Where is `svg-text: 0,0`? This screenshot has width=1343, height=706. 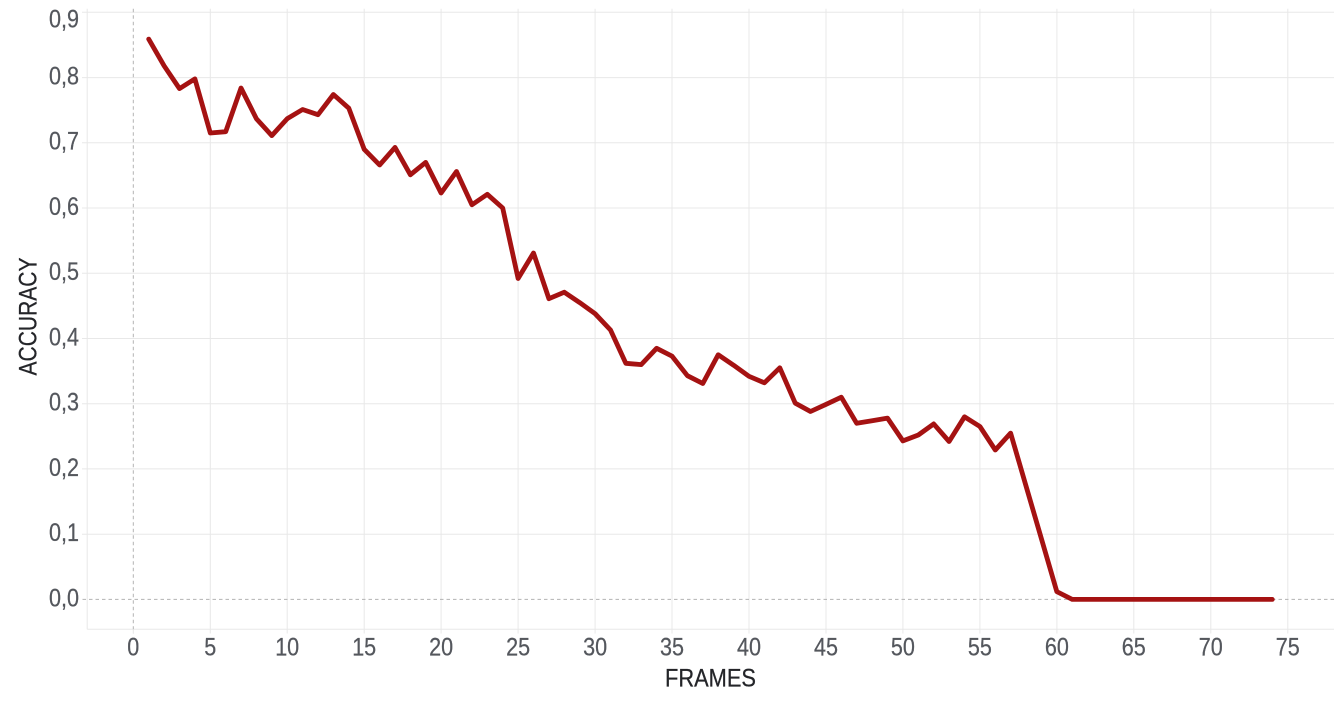
svg-text: 0,0 is located at coordinates (64, 598).